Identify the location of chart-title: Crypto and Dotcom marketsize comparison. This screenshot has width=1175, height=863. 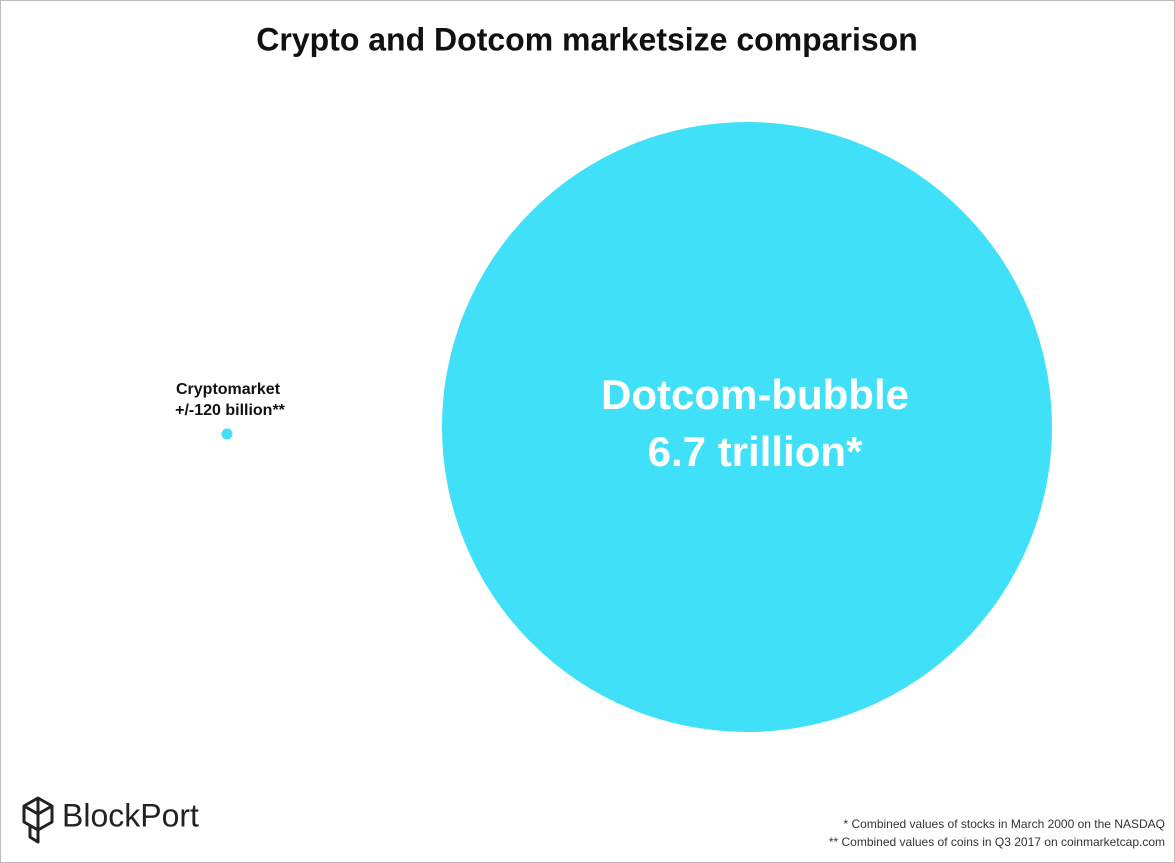
(586, 39).